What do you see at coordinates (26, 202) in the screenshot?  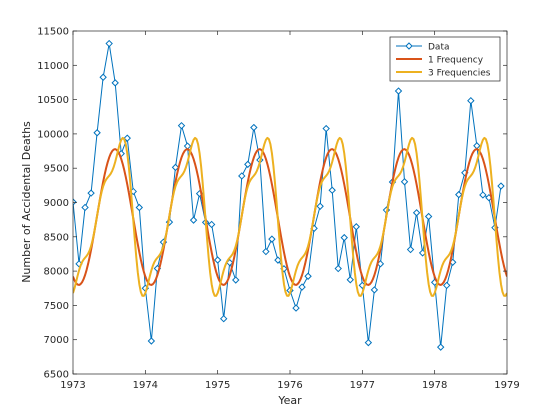 I see `y-axis-label: Number of Accidental Deaths` at bounding box center [26, 202].